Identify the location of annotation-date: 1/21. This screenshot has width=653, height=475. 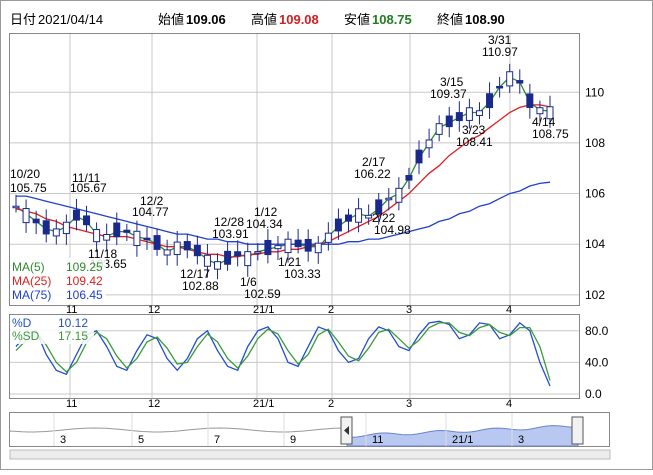
(290, 262).